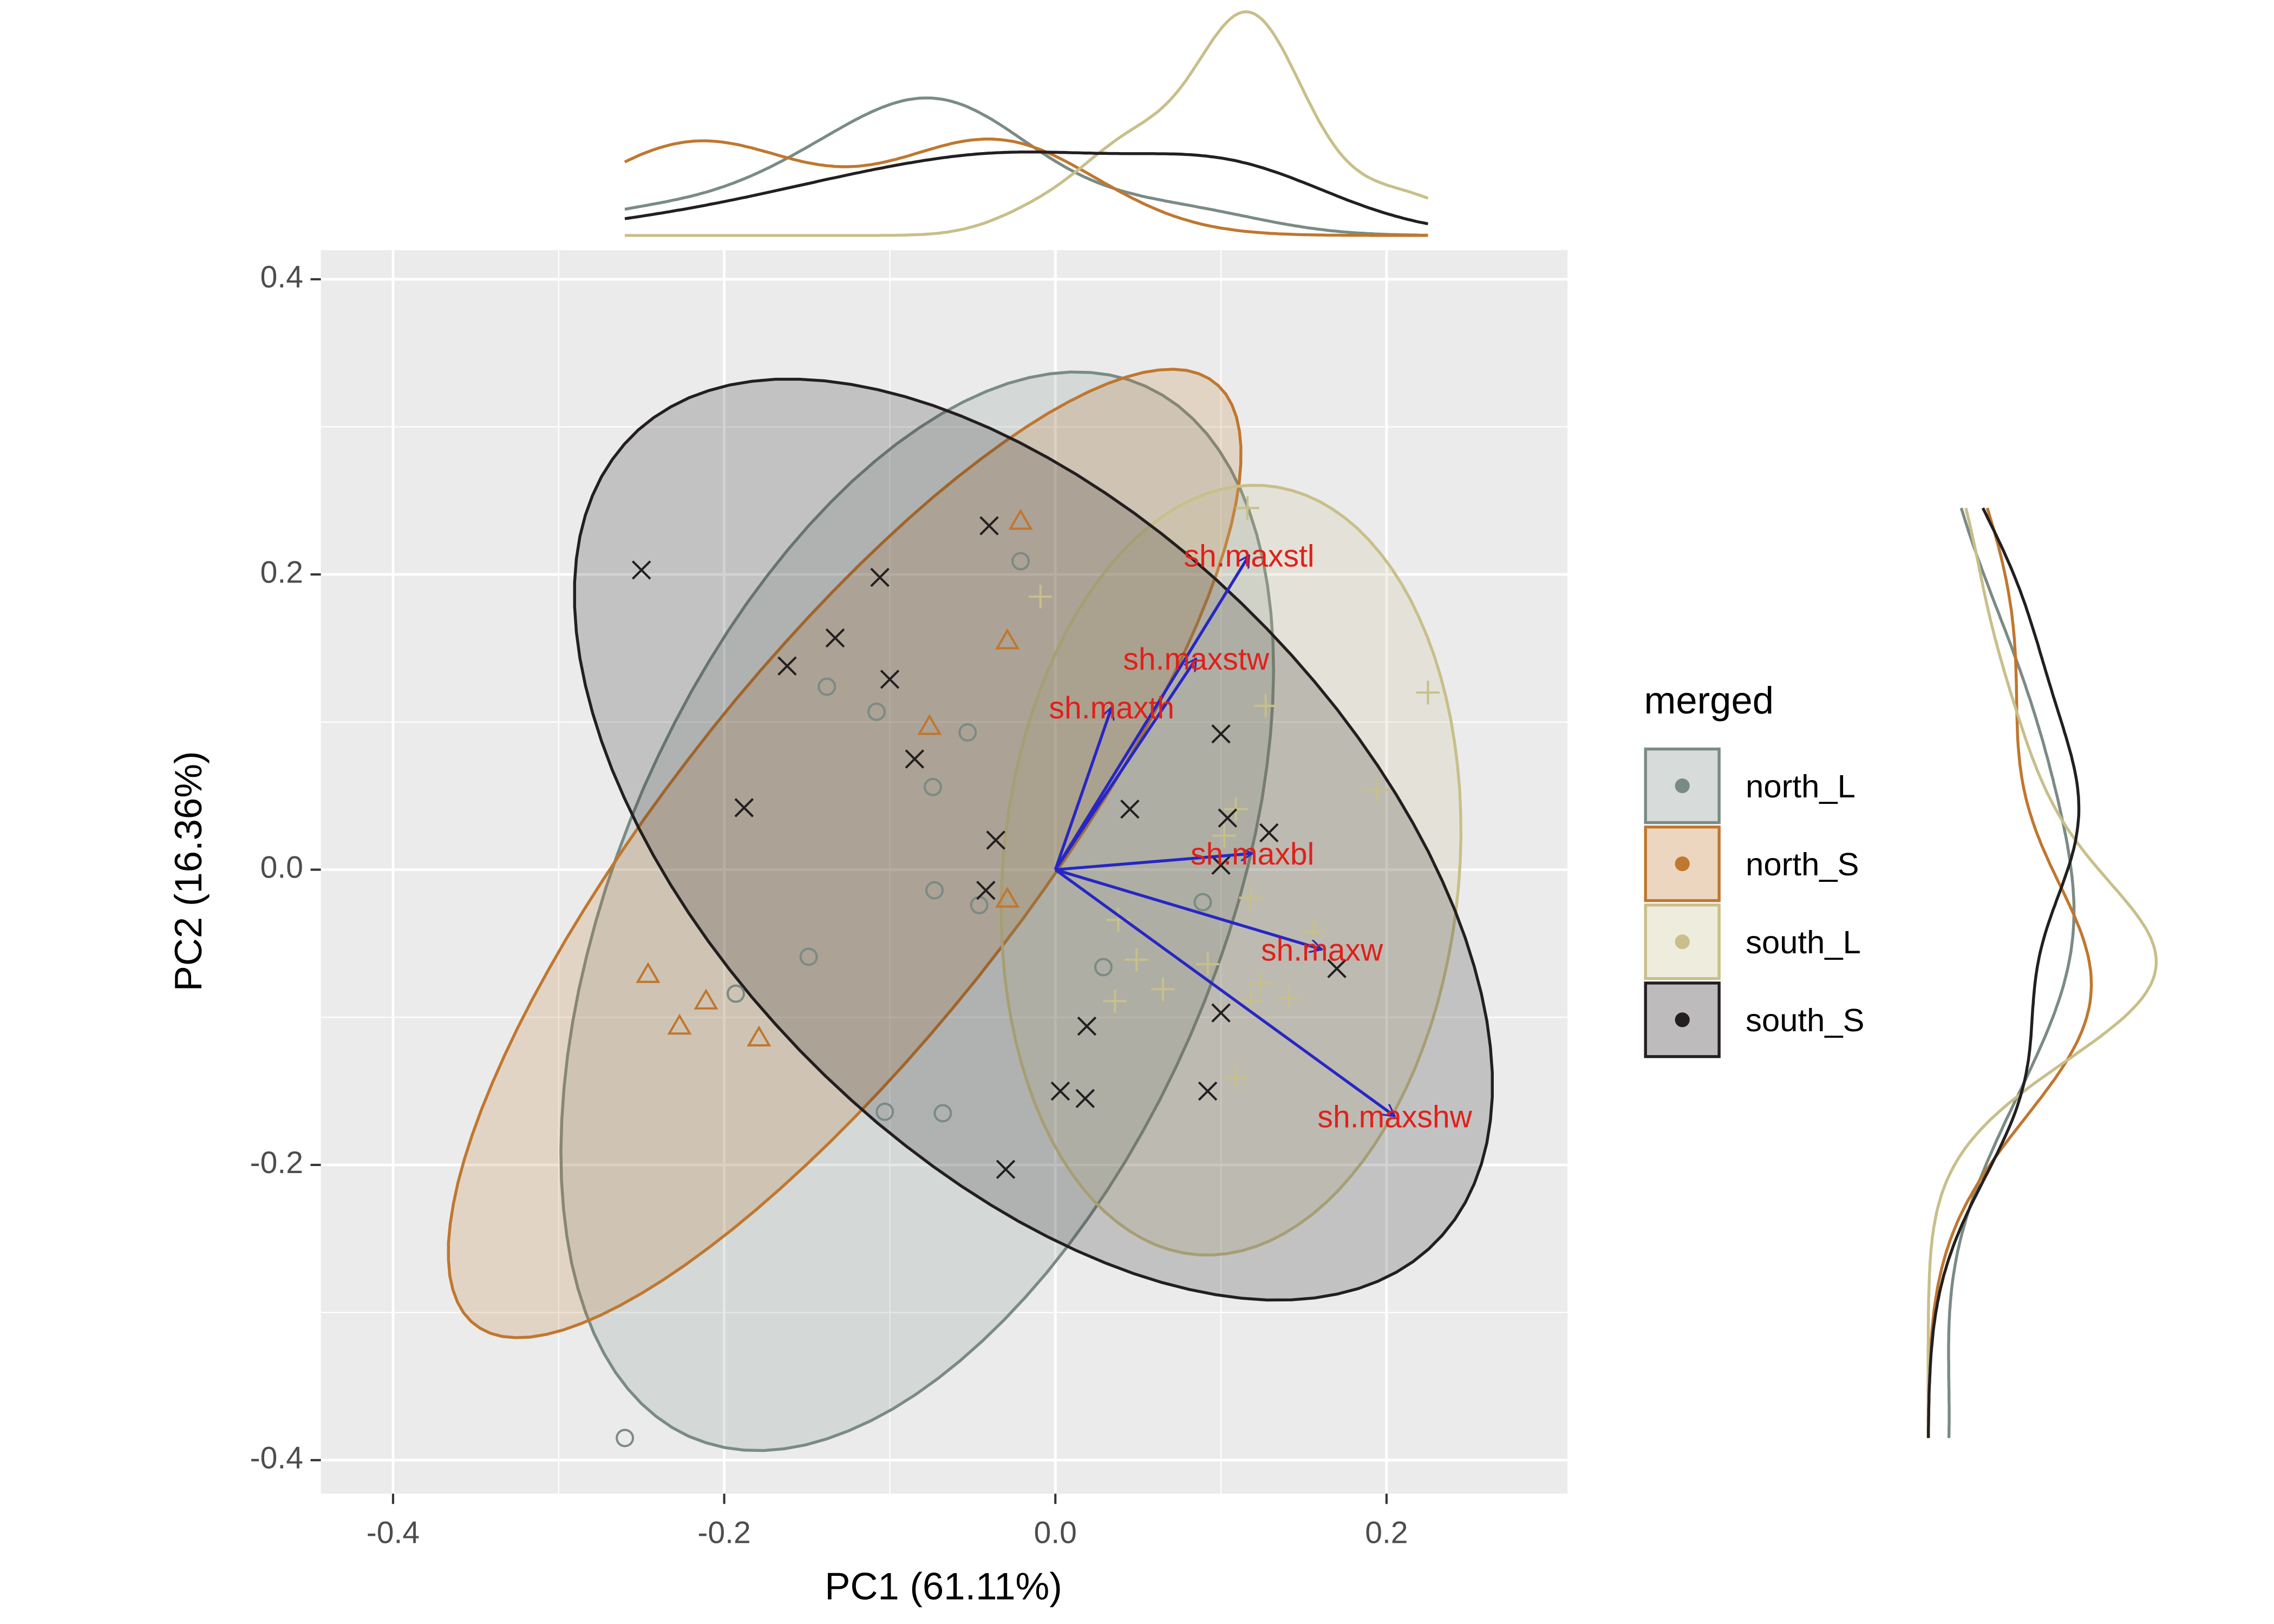 The height and width of the screenshot is (1624, 2274). Describe the element at coordinates (1804, 942) in the screenshot. I see `legend-label: south_L` at that location.